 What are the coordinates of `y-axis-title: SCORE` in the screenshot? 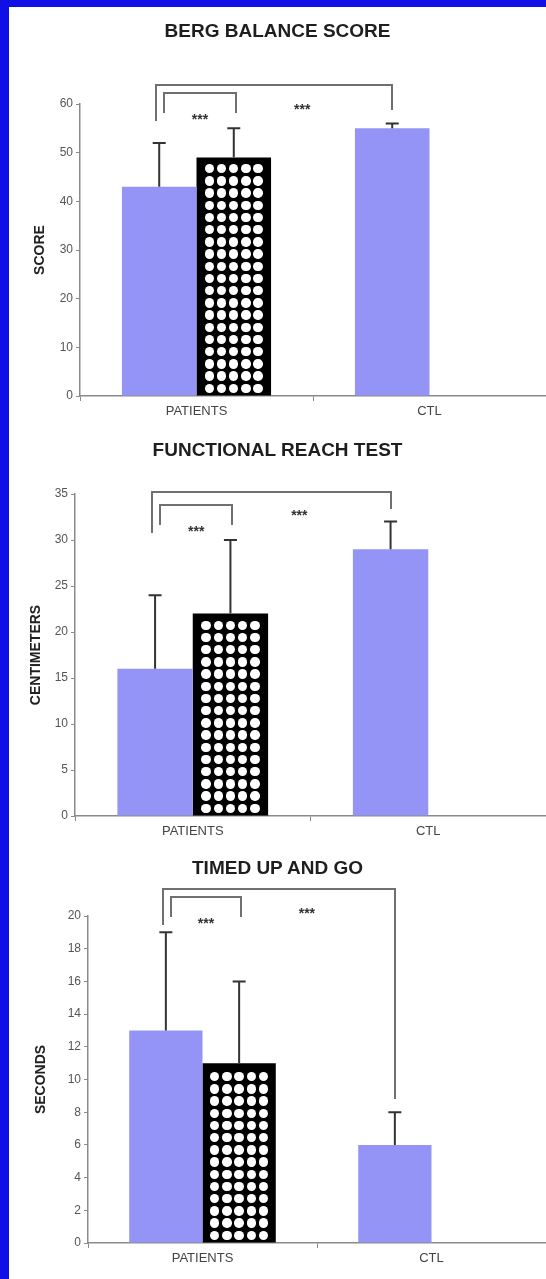 It's located at (38, 250).